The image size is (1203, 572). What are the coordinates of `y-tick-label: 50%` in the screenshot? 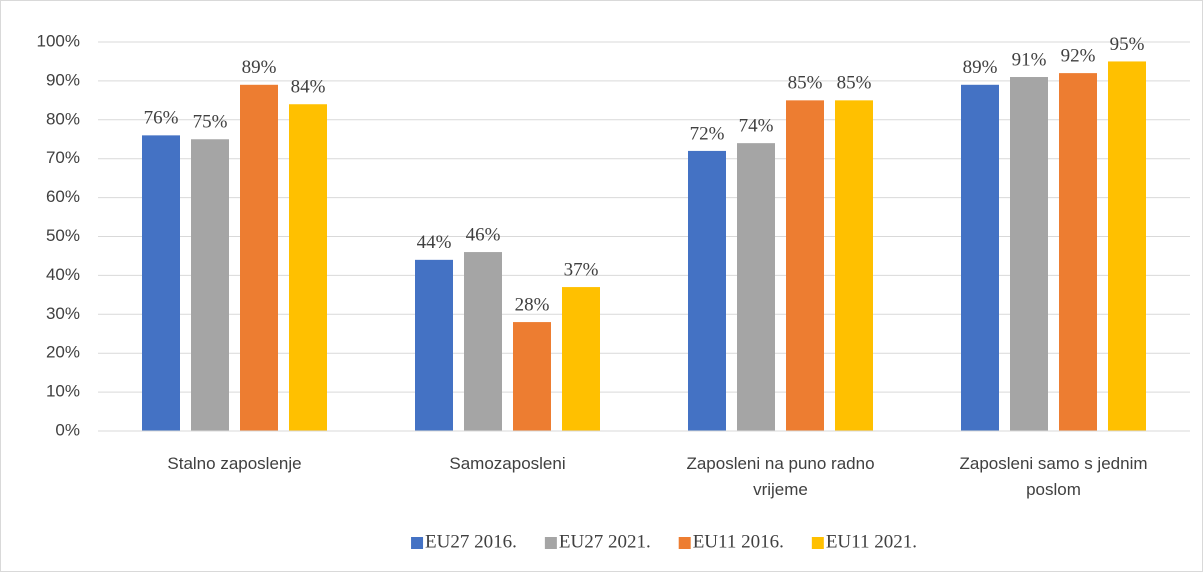 It's located at (63, 235).